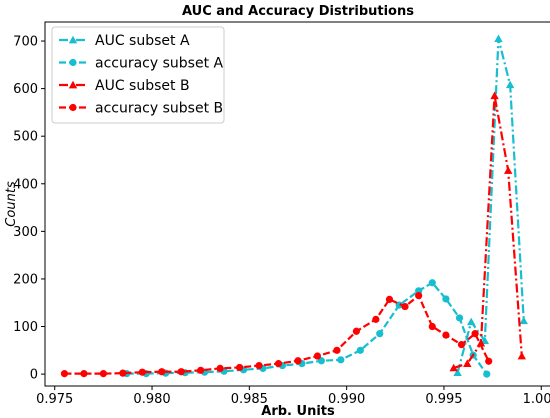  What do you see at coordinates (298, 411) in the screenshot?
I see `x-axis-label: Arb. Units` at bounding box center [298, 411].